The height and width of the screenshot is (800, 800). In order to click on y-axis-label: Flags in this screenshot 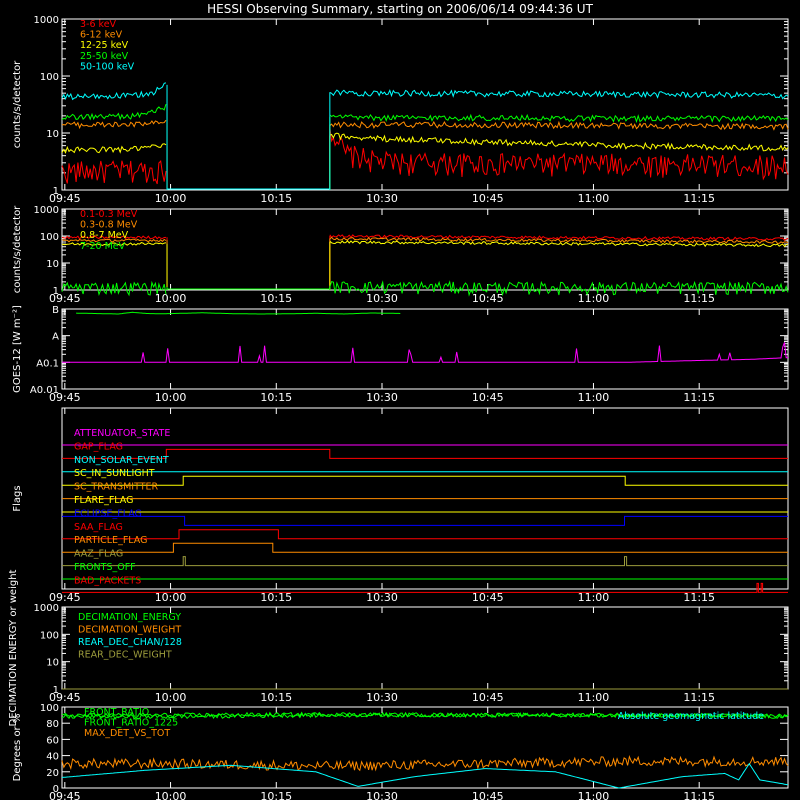, I will do `click(17, 498)`.